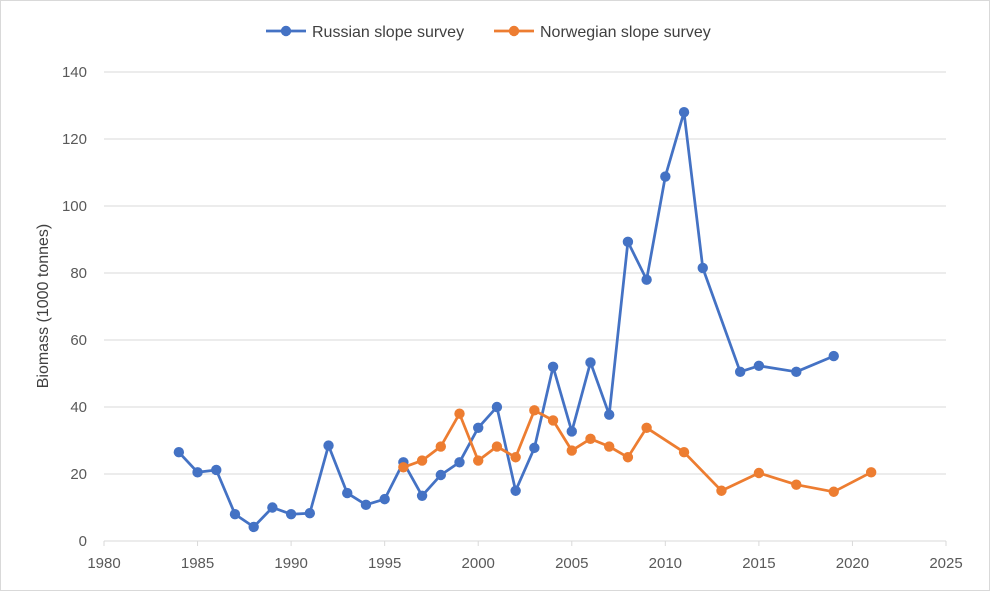 This screenshot has width=990, height=591. I want to click on x-tick-label: 1985, so click(197, 563).